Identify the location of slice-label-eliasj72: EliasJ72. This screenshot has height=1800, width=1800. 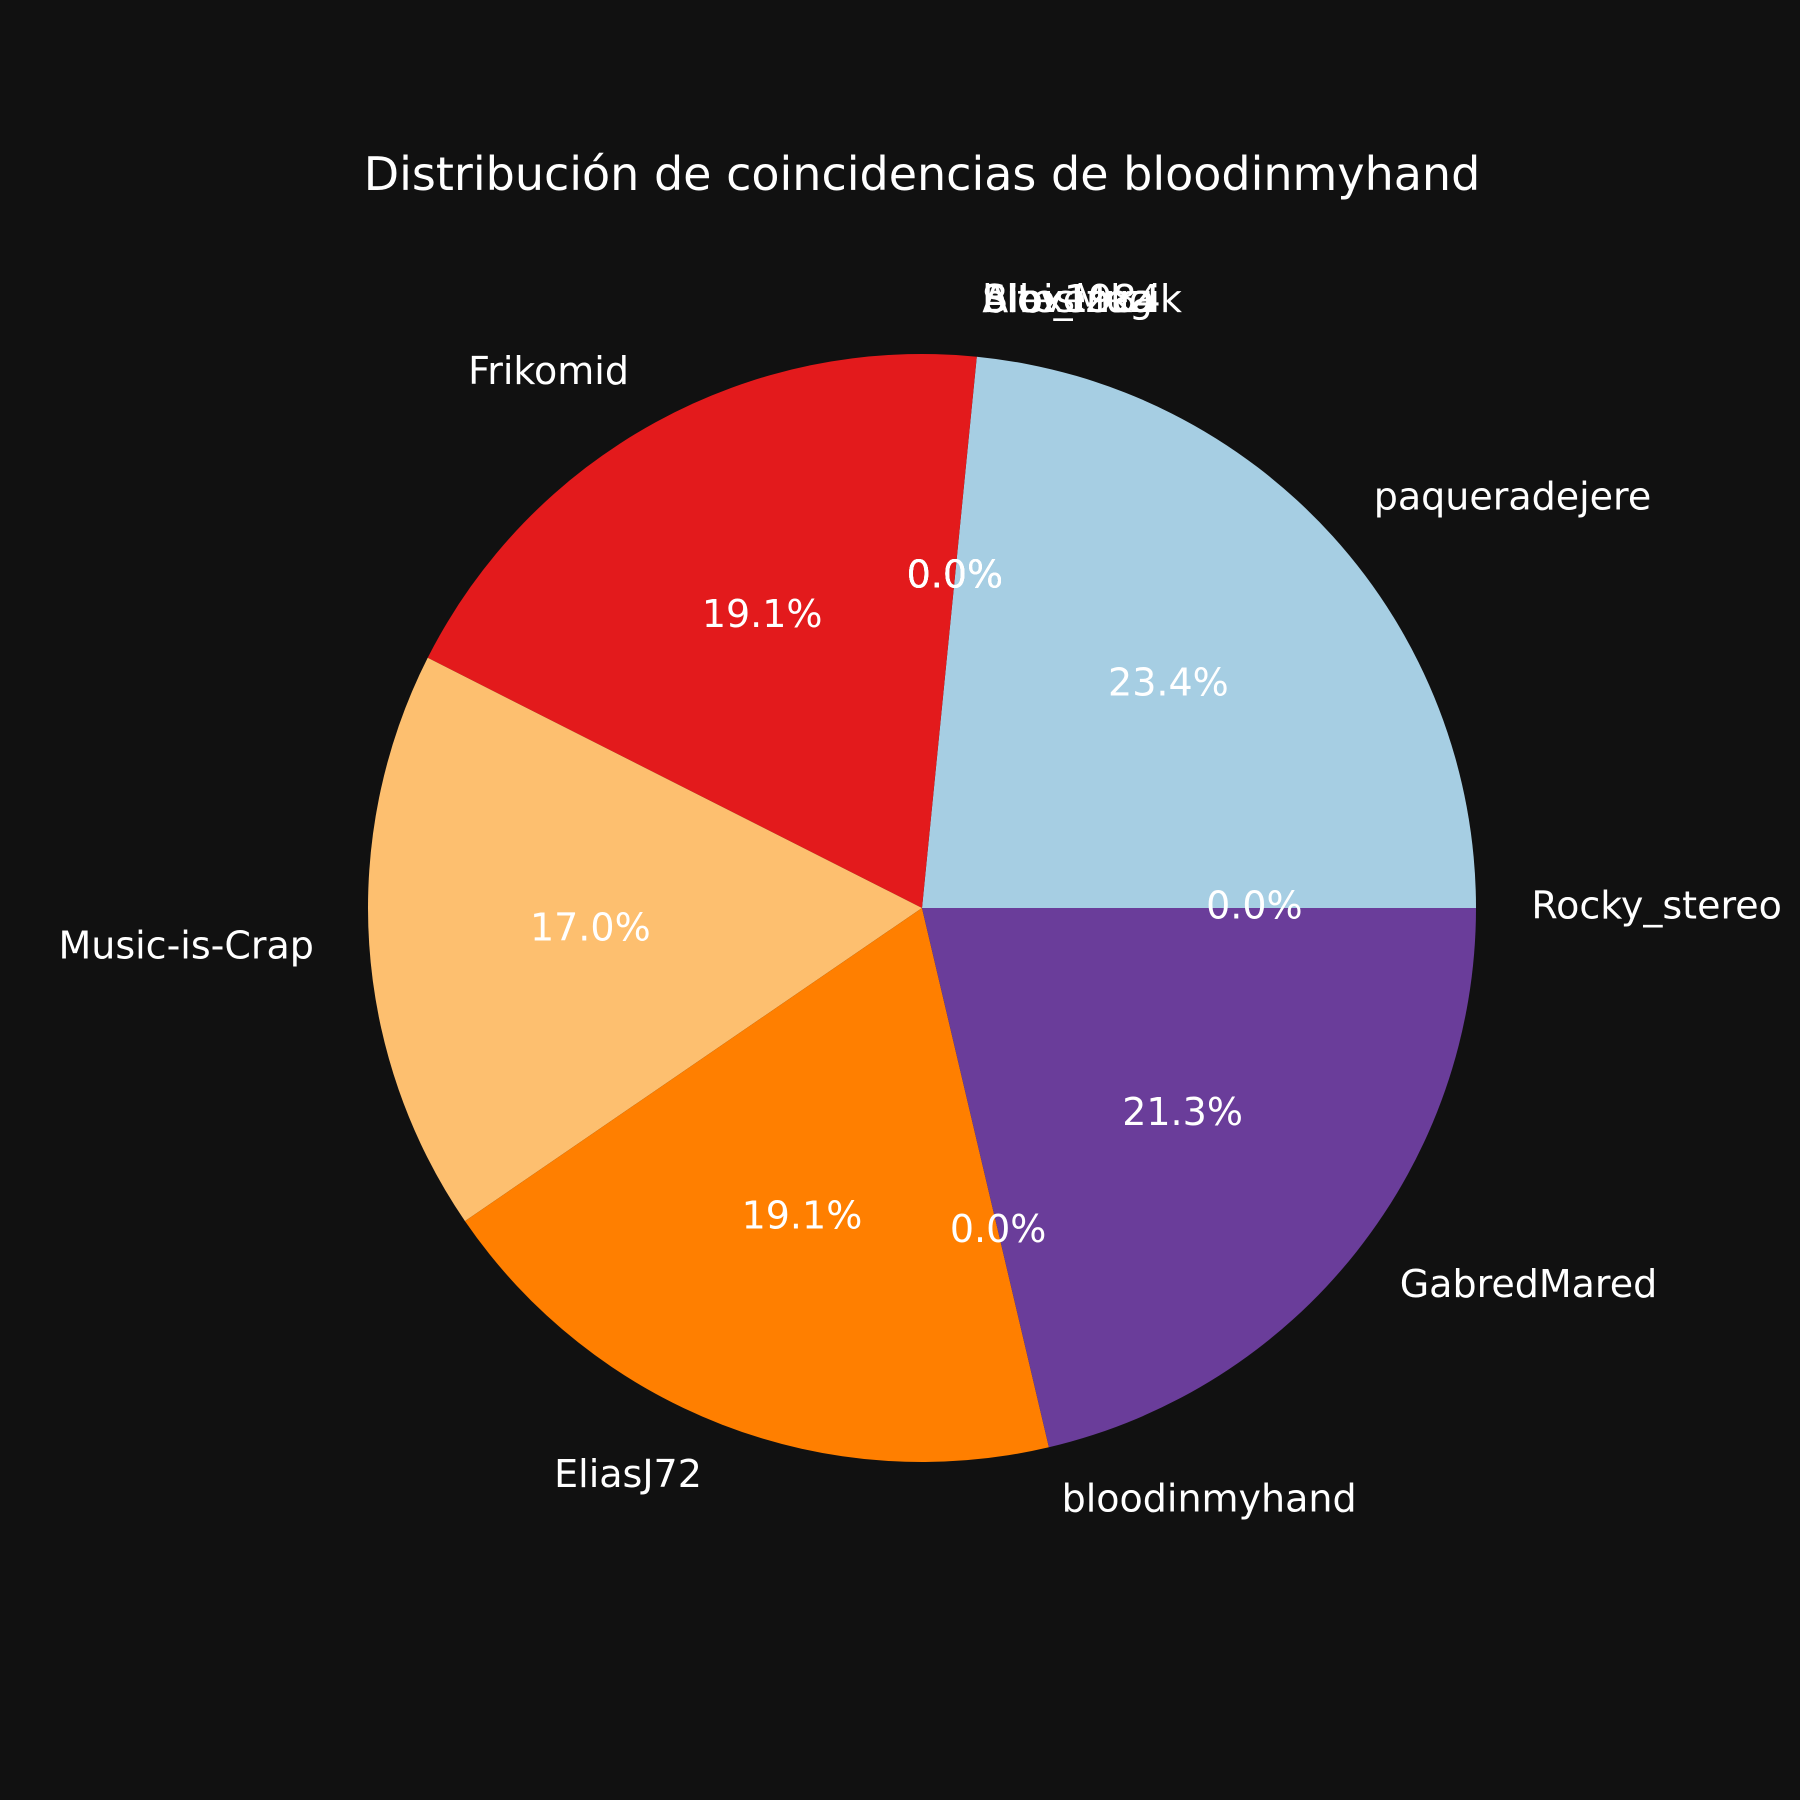
(628, 1474).